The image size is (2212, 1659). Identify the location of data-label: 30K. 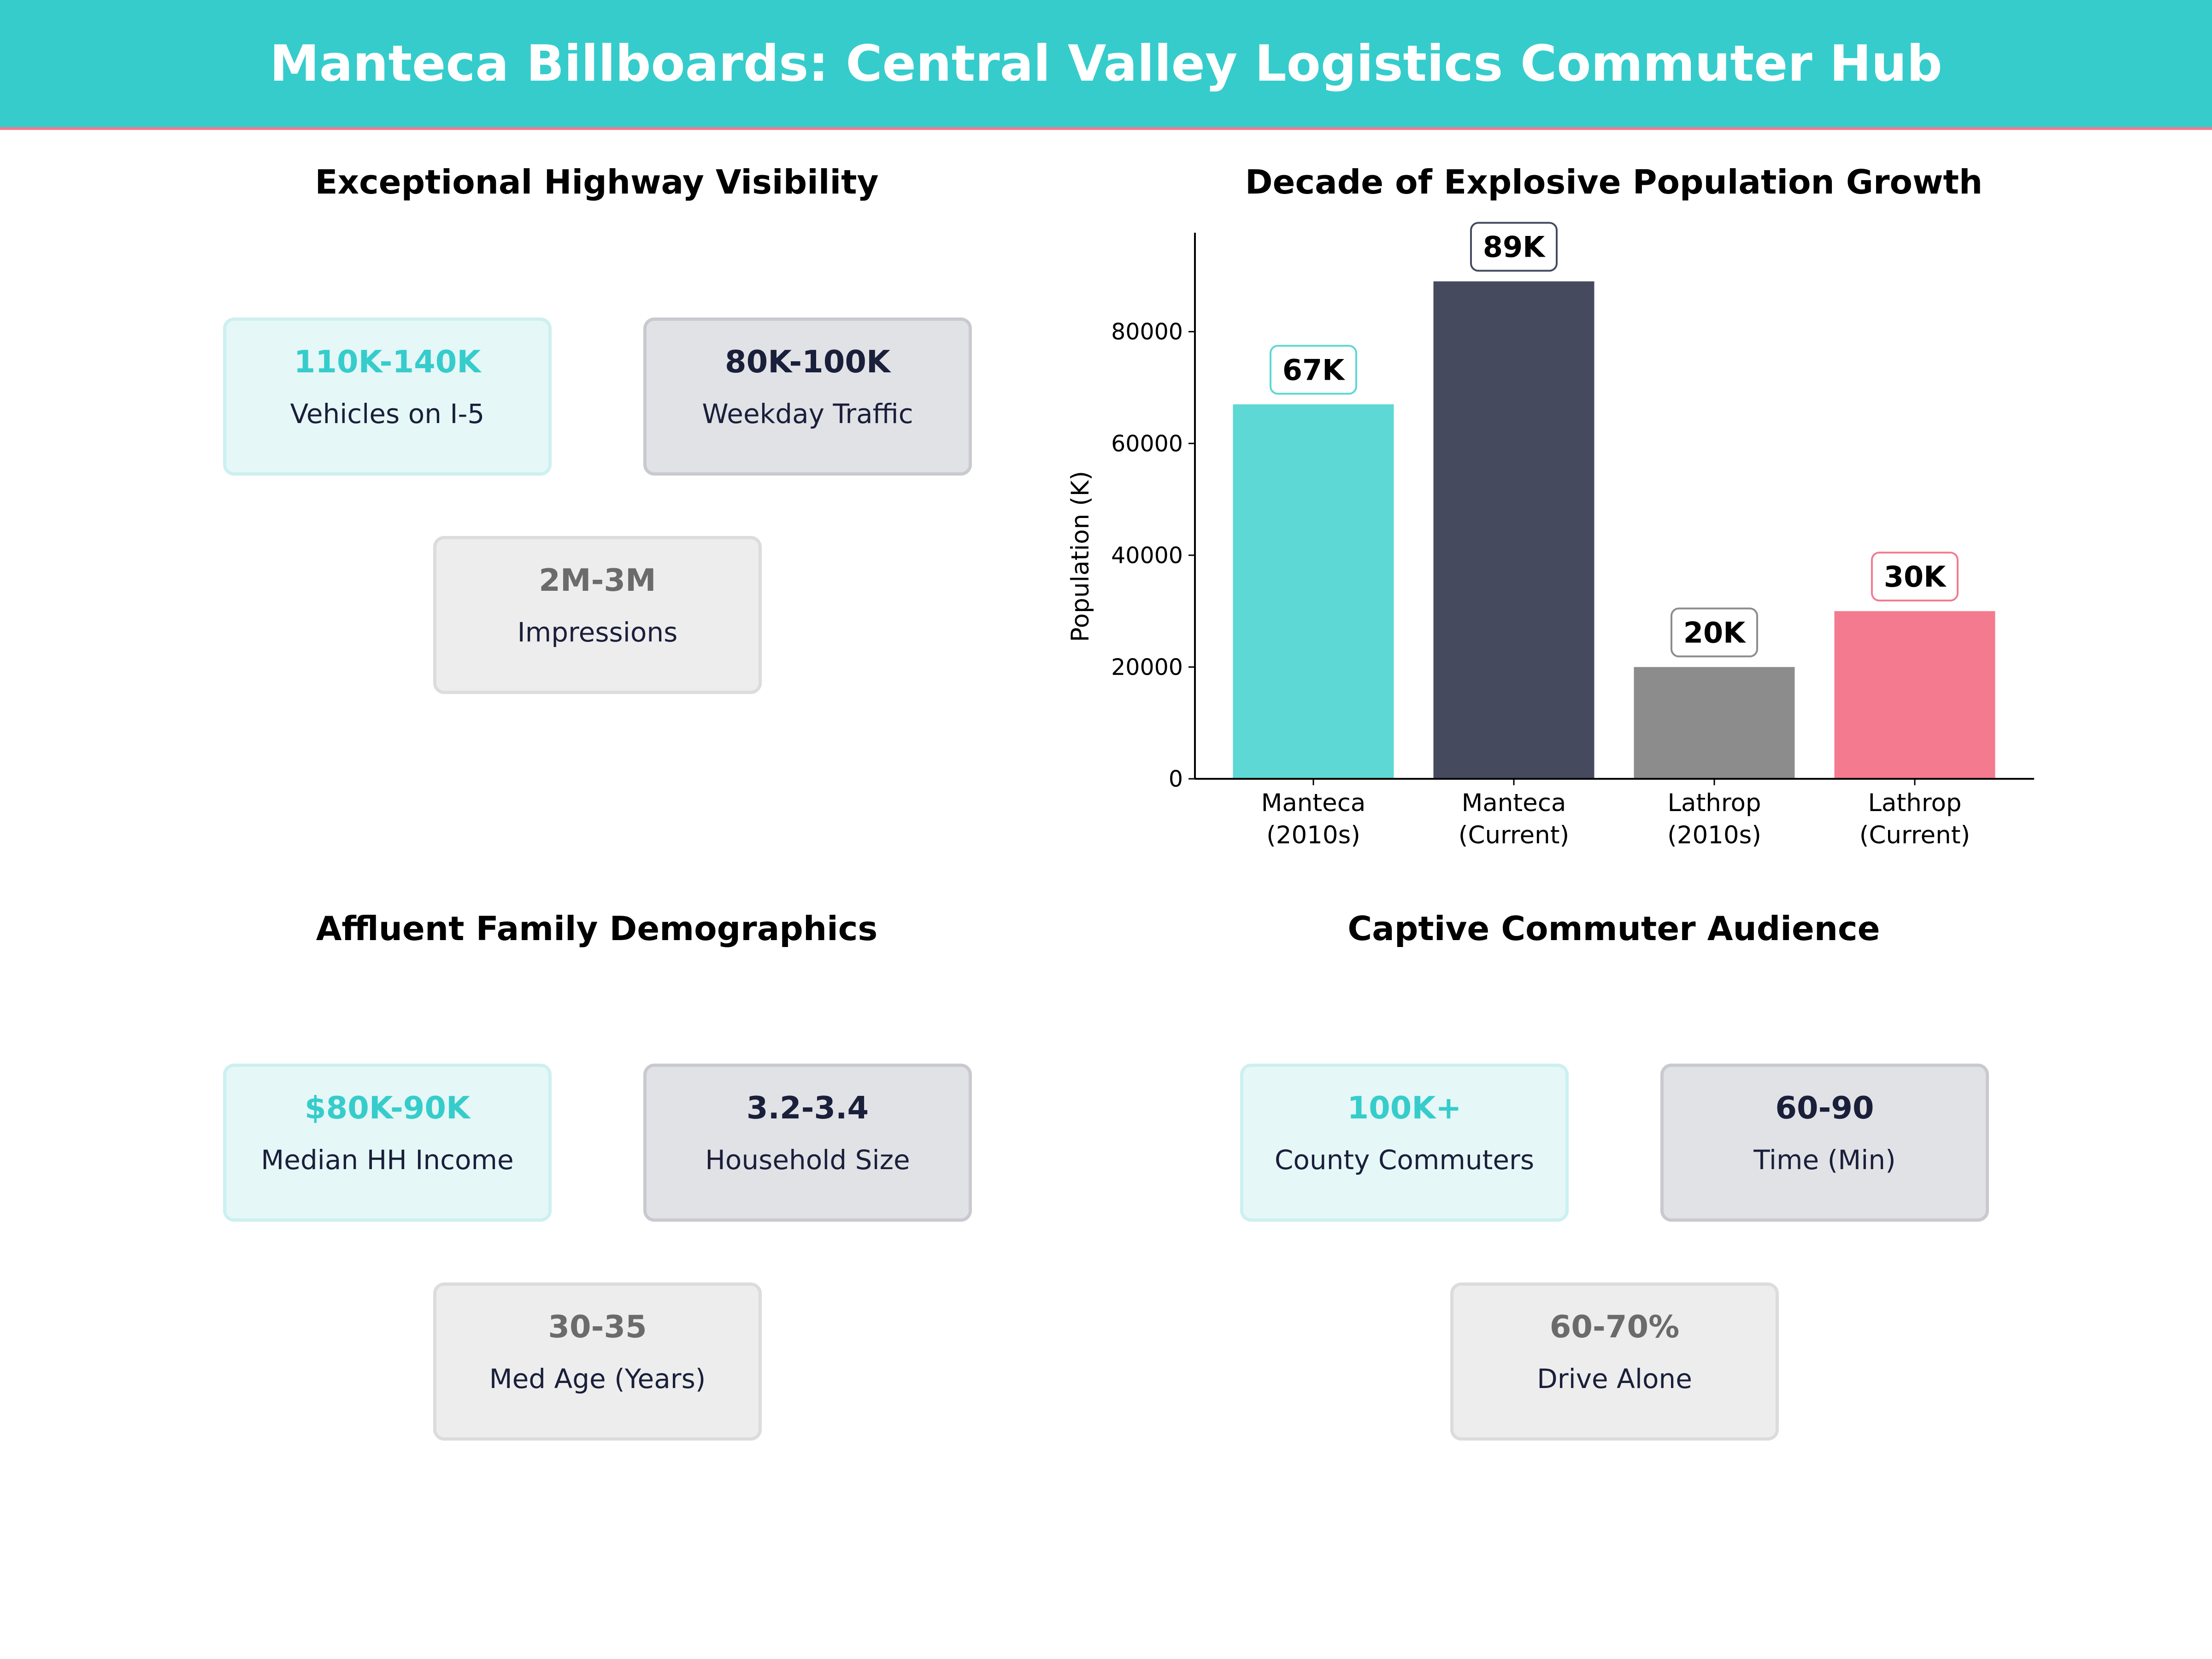
(1915, 577).